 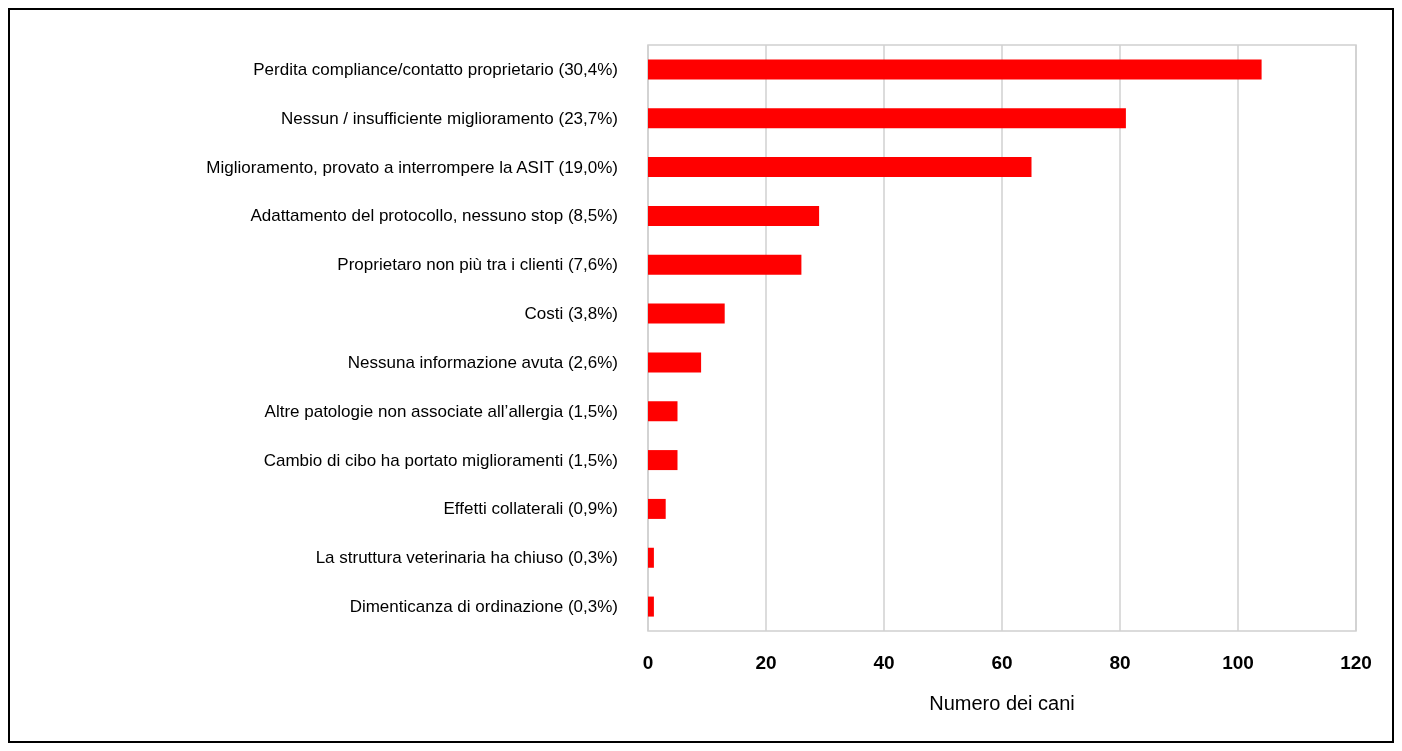 What do you see at coordinates (766, 662) in the screenshot?
I see `x-tick-label: 20` at bounding box center [766, 662].